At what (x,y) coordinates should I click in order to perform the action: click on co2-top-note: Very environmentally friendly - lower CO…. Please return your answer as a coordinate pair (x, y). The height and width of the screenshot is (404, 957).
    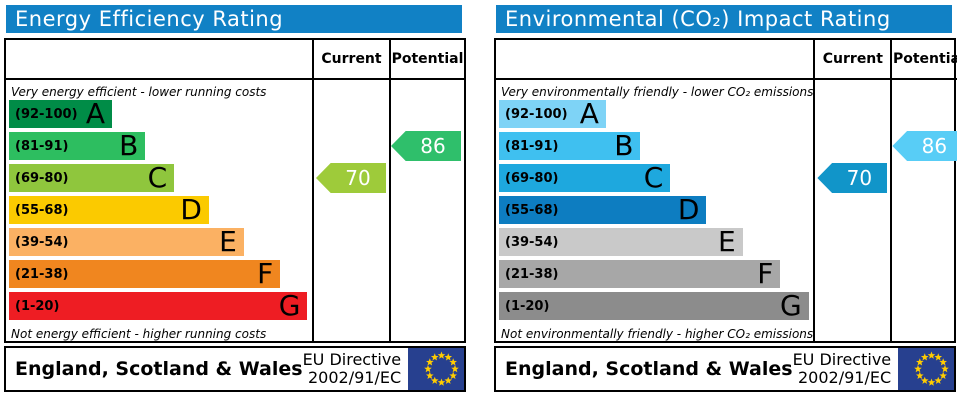
    Looking at the image, I should click on (657, 92).